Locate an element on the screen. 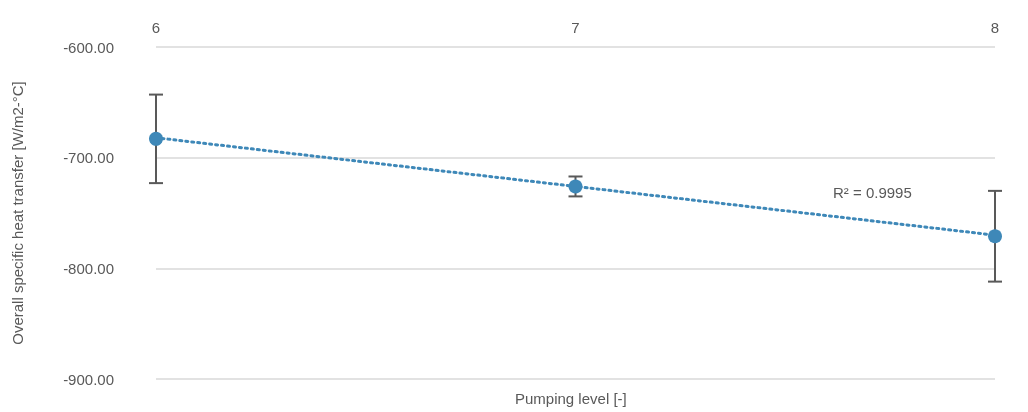  x-tick-label: 6 is located at coordinates (156, 27).